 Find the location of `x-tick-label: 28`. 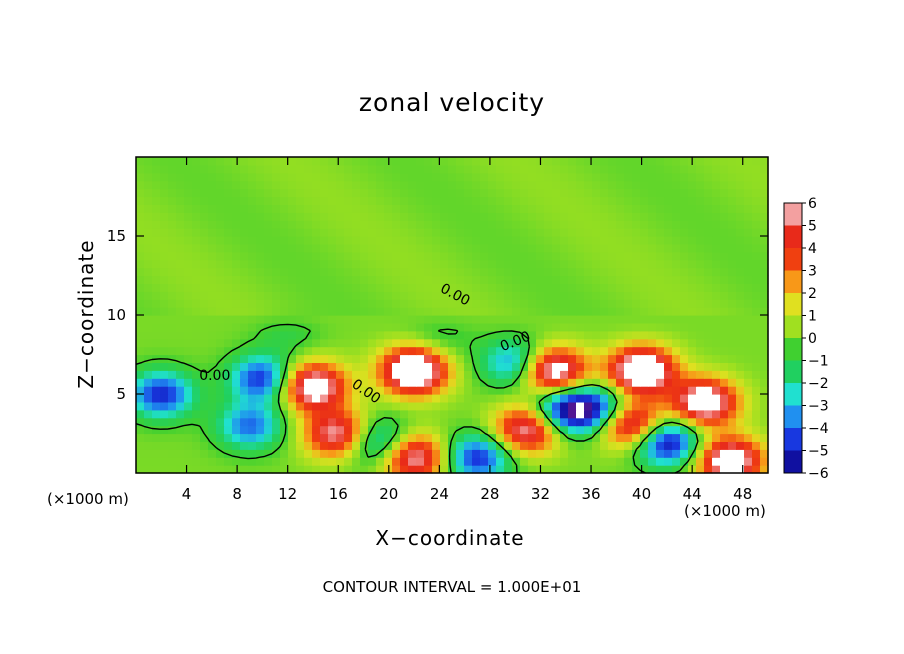

x-tick-label: 28 is located at coordinates (489, 494).